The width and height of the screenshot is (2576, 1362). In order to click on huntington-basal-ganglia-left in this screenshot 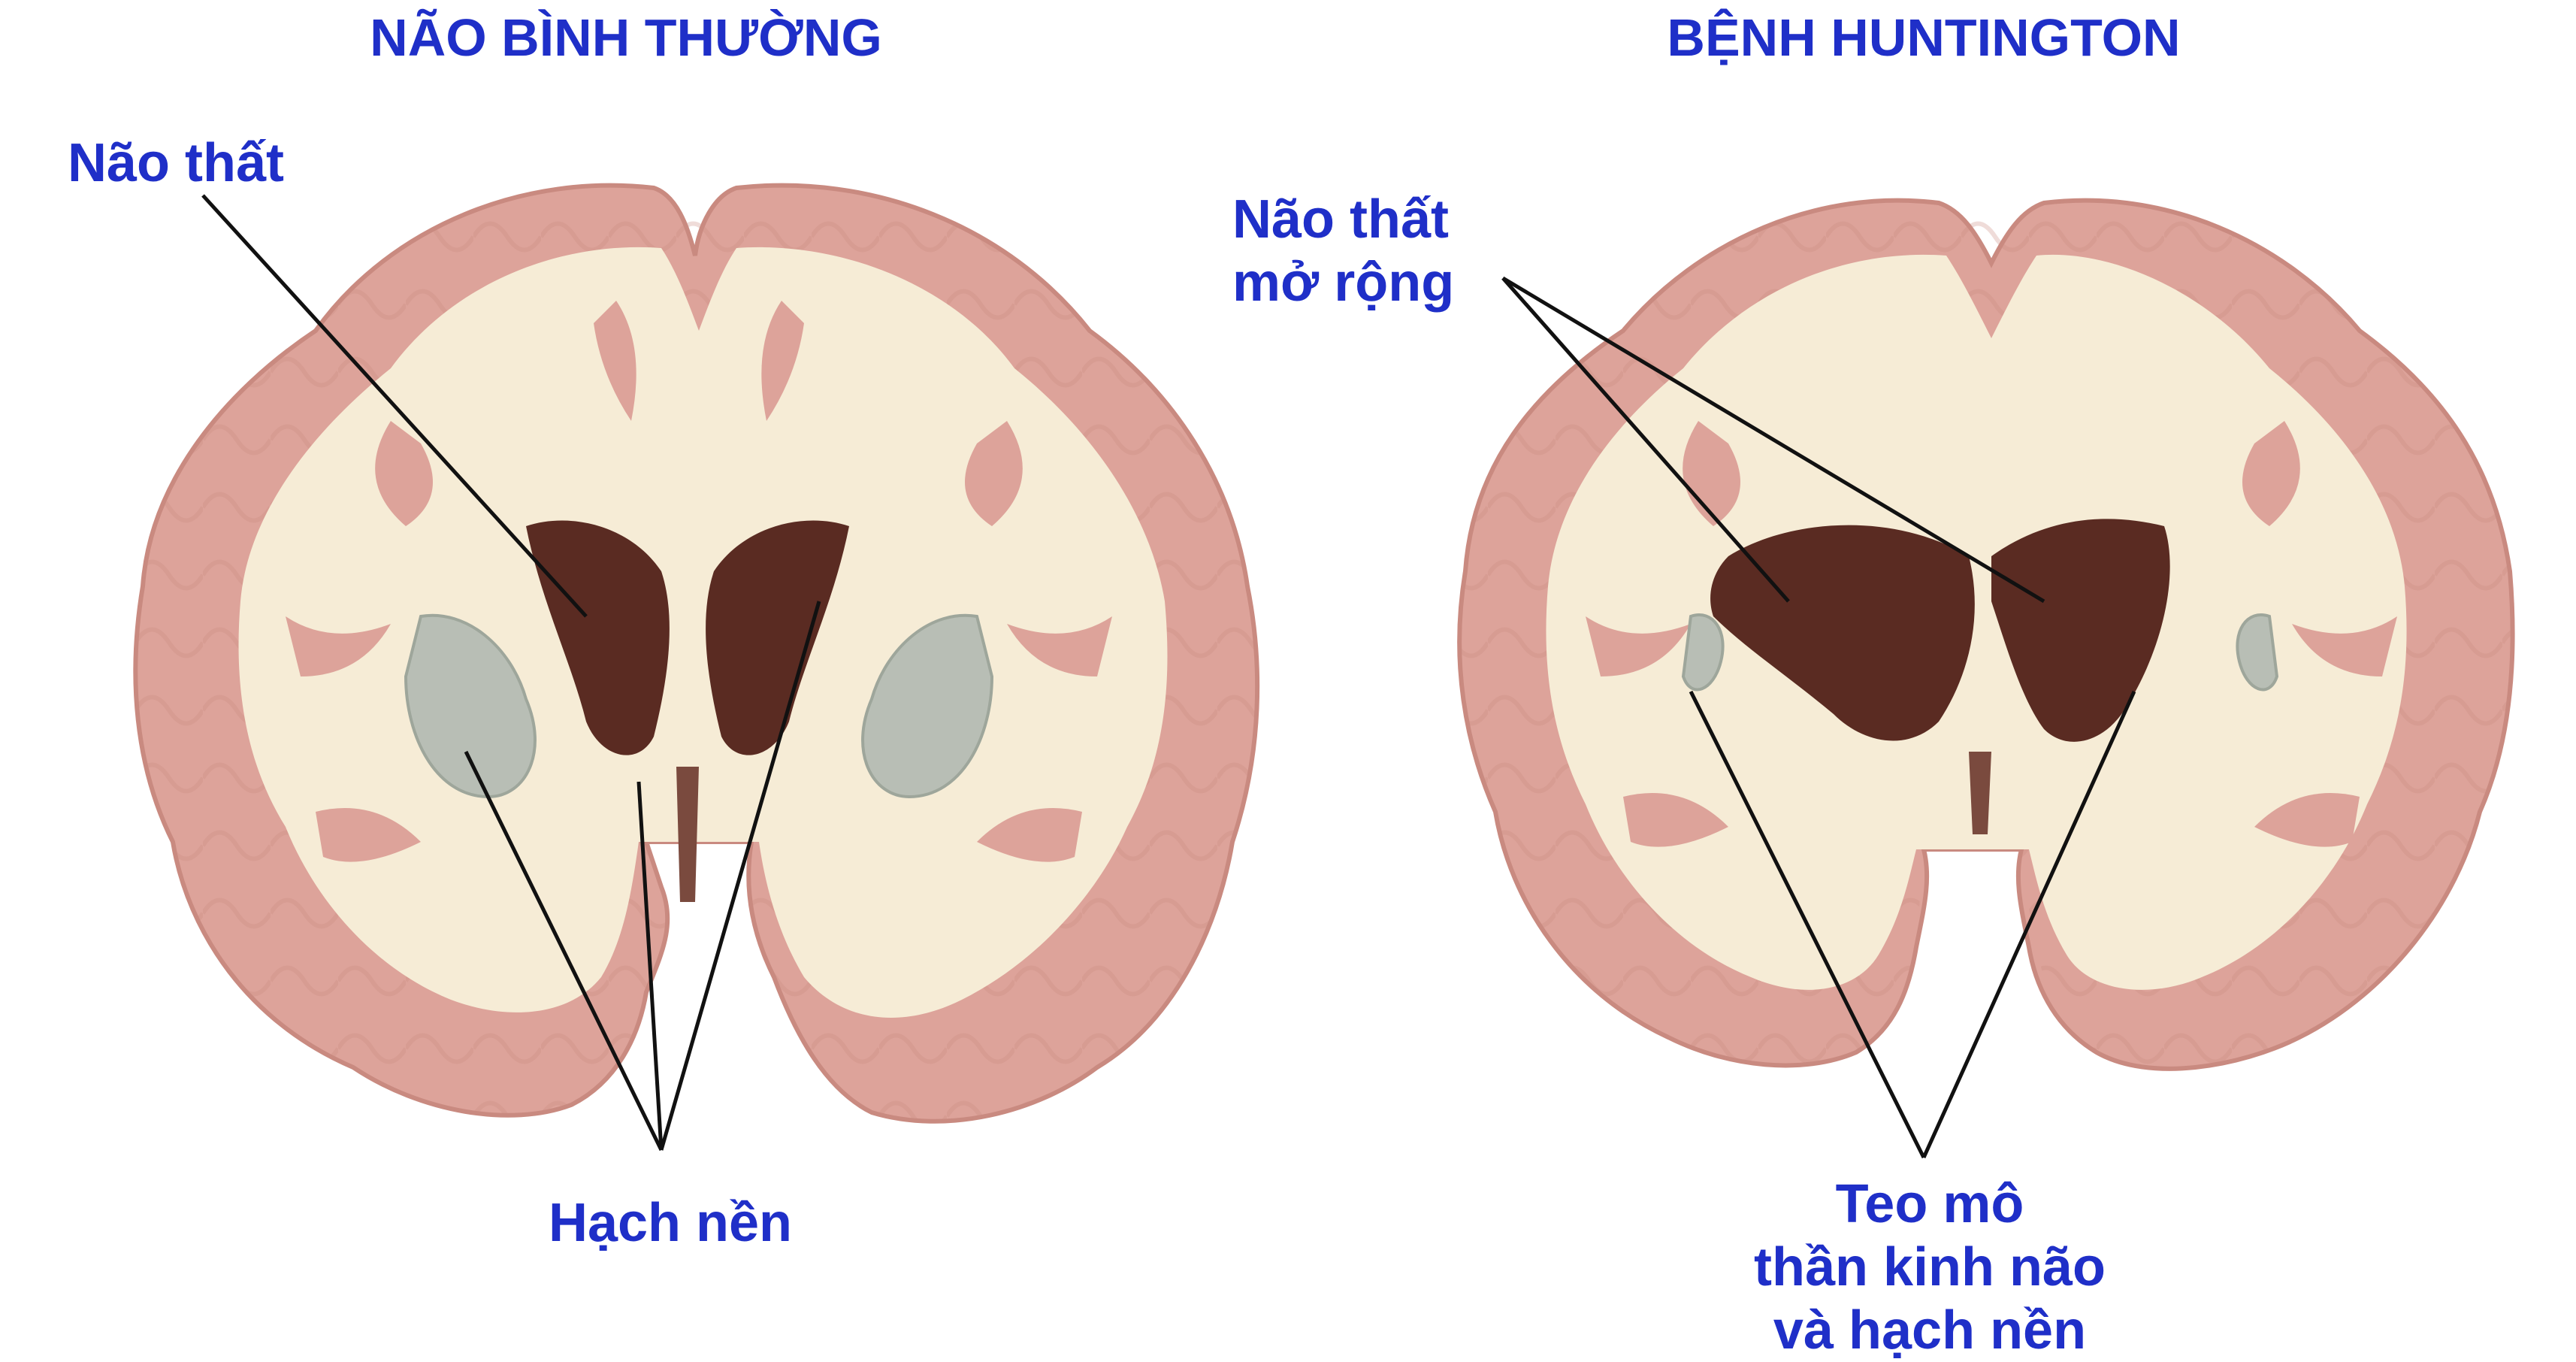, I will do `click(1703, 652)`.